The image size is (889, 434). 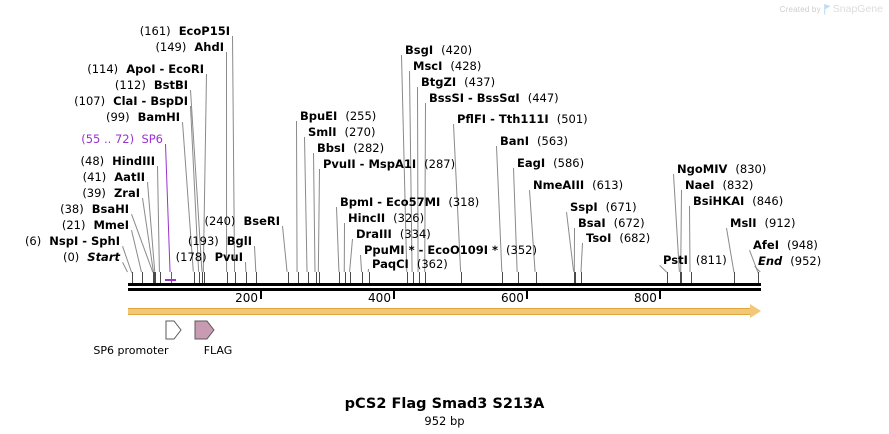 I want to click on enzyme-names: PpuMI * - EcoO109I *, so click(x=431, y=250).